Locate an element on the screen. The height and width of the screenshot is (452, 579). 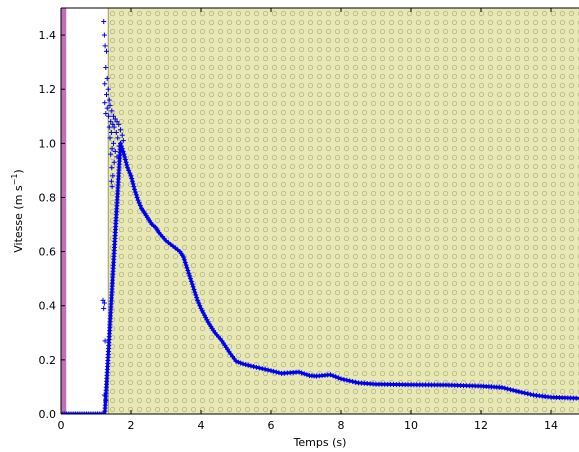
y-axis-label-exponent: −1 is located at coordinates (14, 180).